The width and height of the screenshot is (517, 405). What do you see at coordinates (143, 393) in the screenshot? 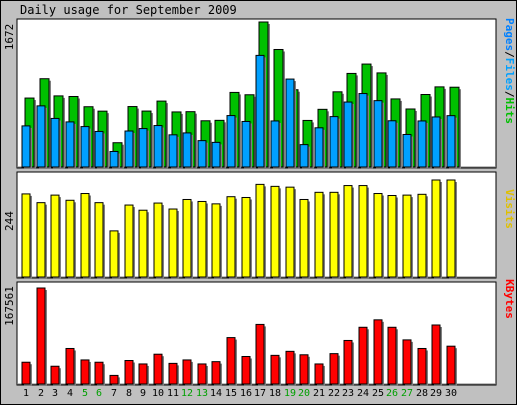
I see `day-label-9: 9` at bounding box center [143, 393].